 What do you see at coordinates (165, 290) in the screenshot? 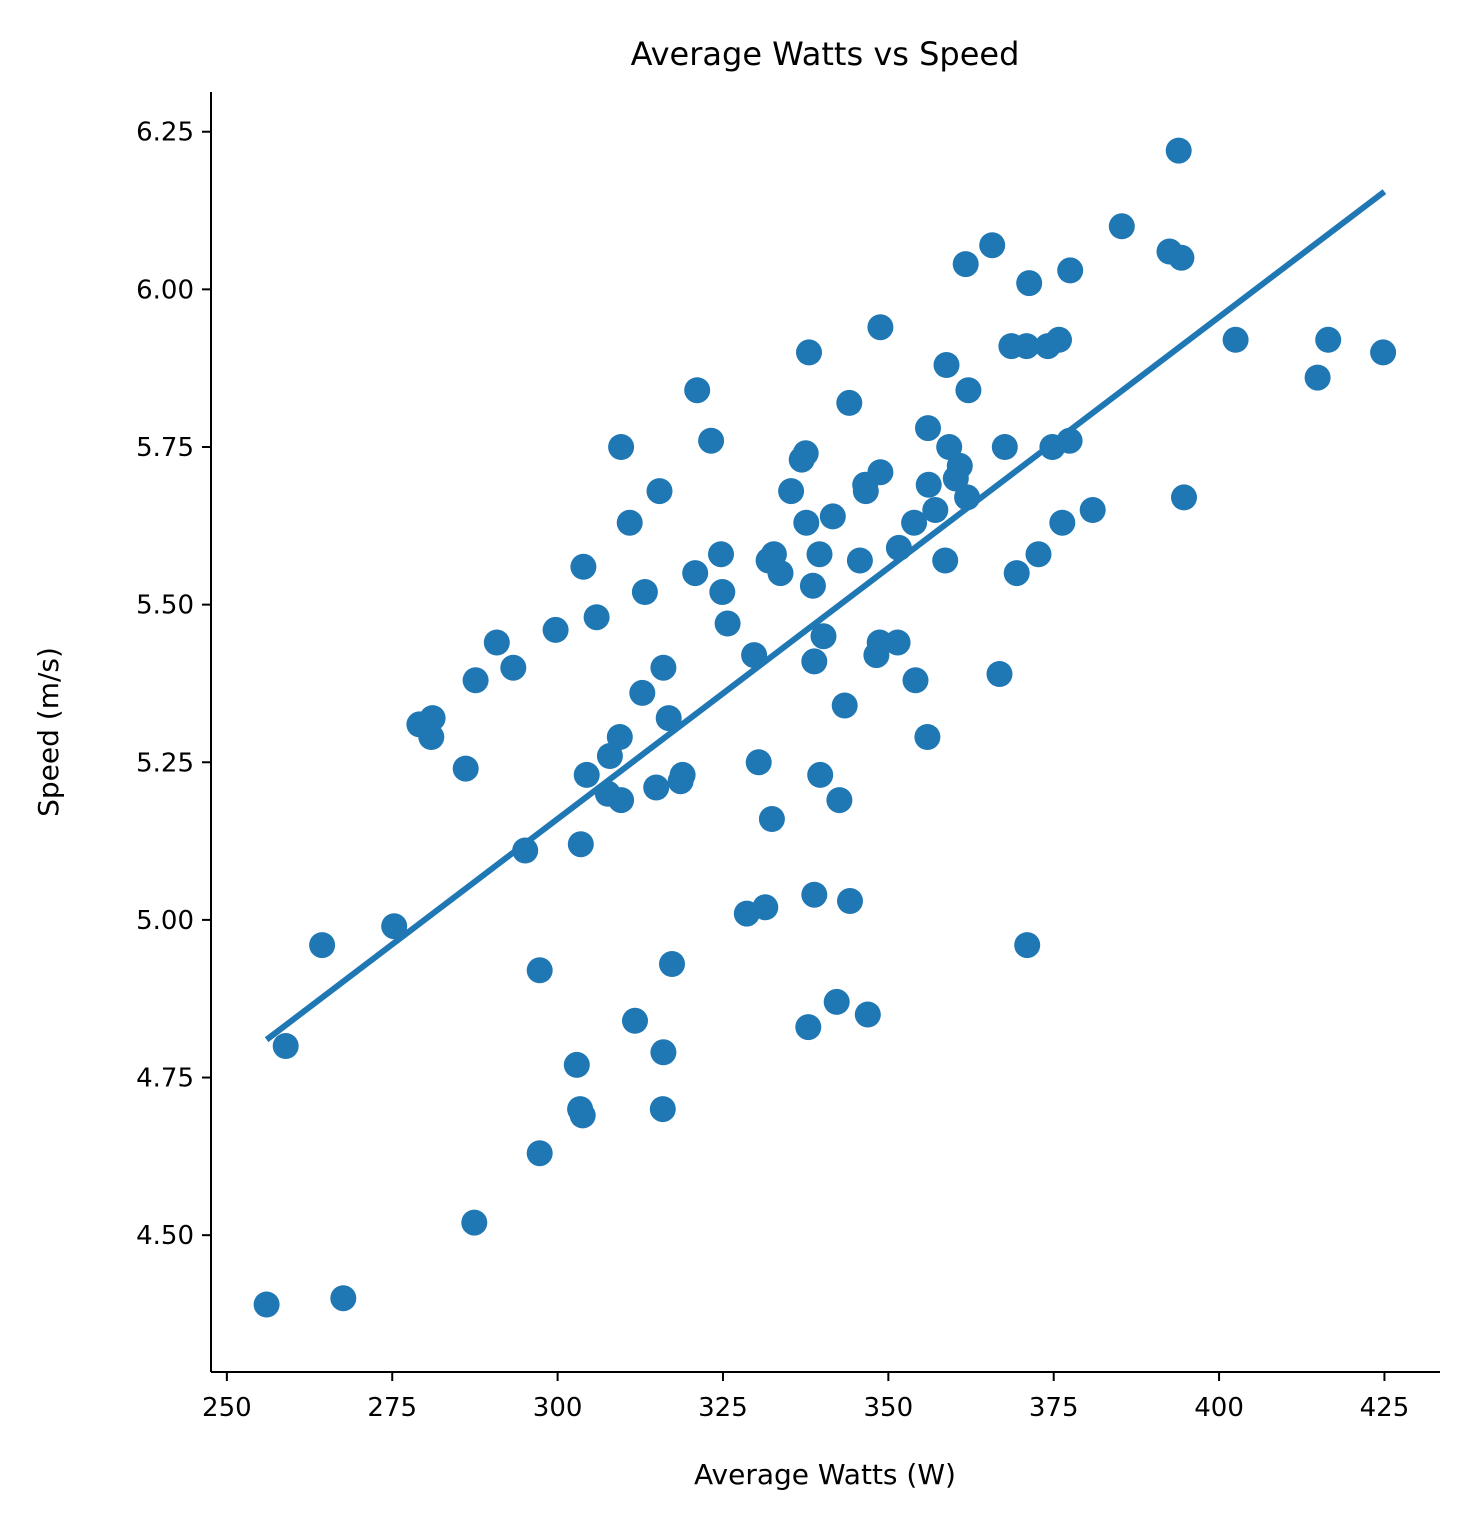
I see `y-tick-label: 6.00` at bounding box center [165, 290].